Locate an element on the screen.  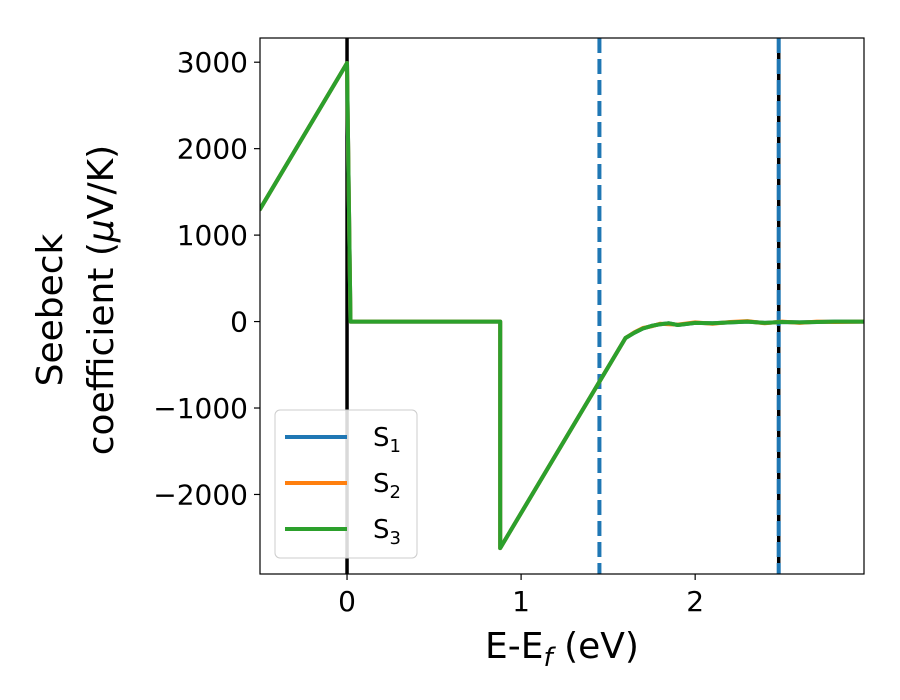
y-tick-label-3000: 3000 is located at coordinates (212, 62).